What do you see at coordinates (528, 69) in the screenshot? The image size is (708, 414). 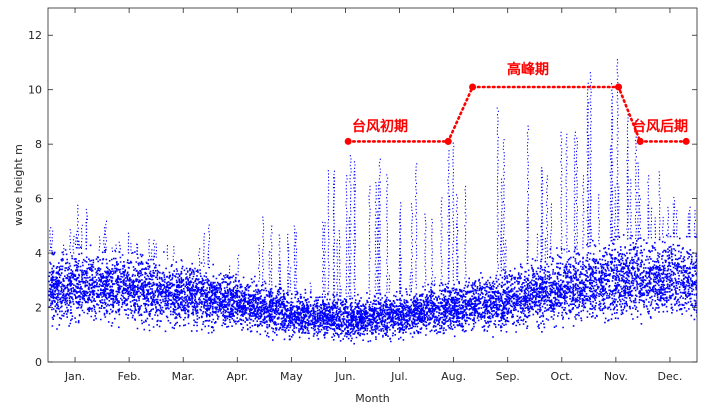 I see `annotation-label: 高峰期` at bounding box center [528, 69].